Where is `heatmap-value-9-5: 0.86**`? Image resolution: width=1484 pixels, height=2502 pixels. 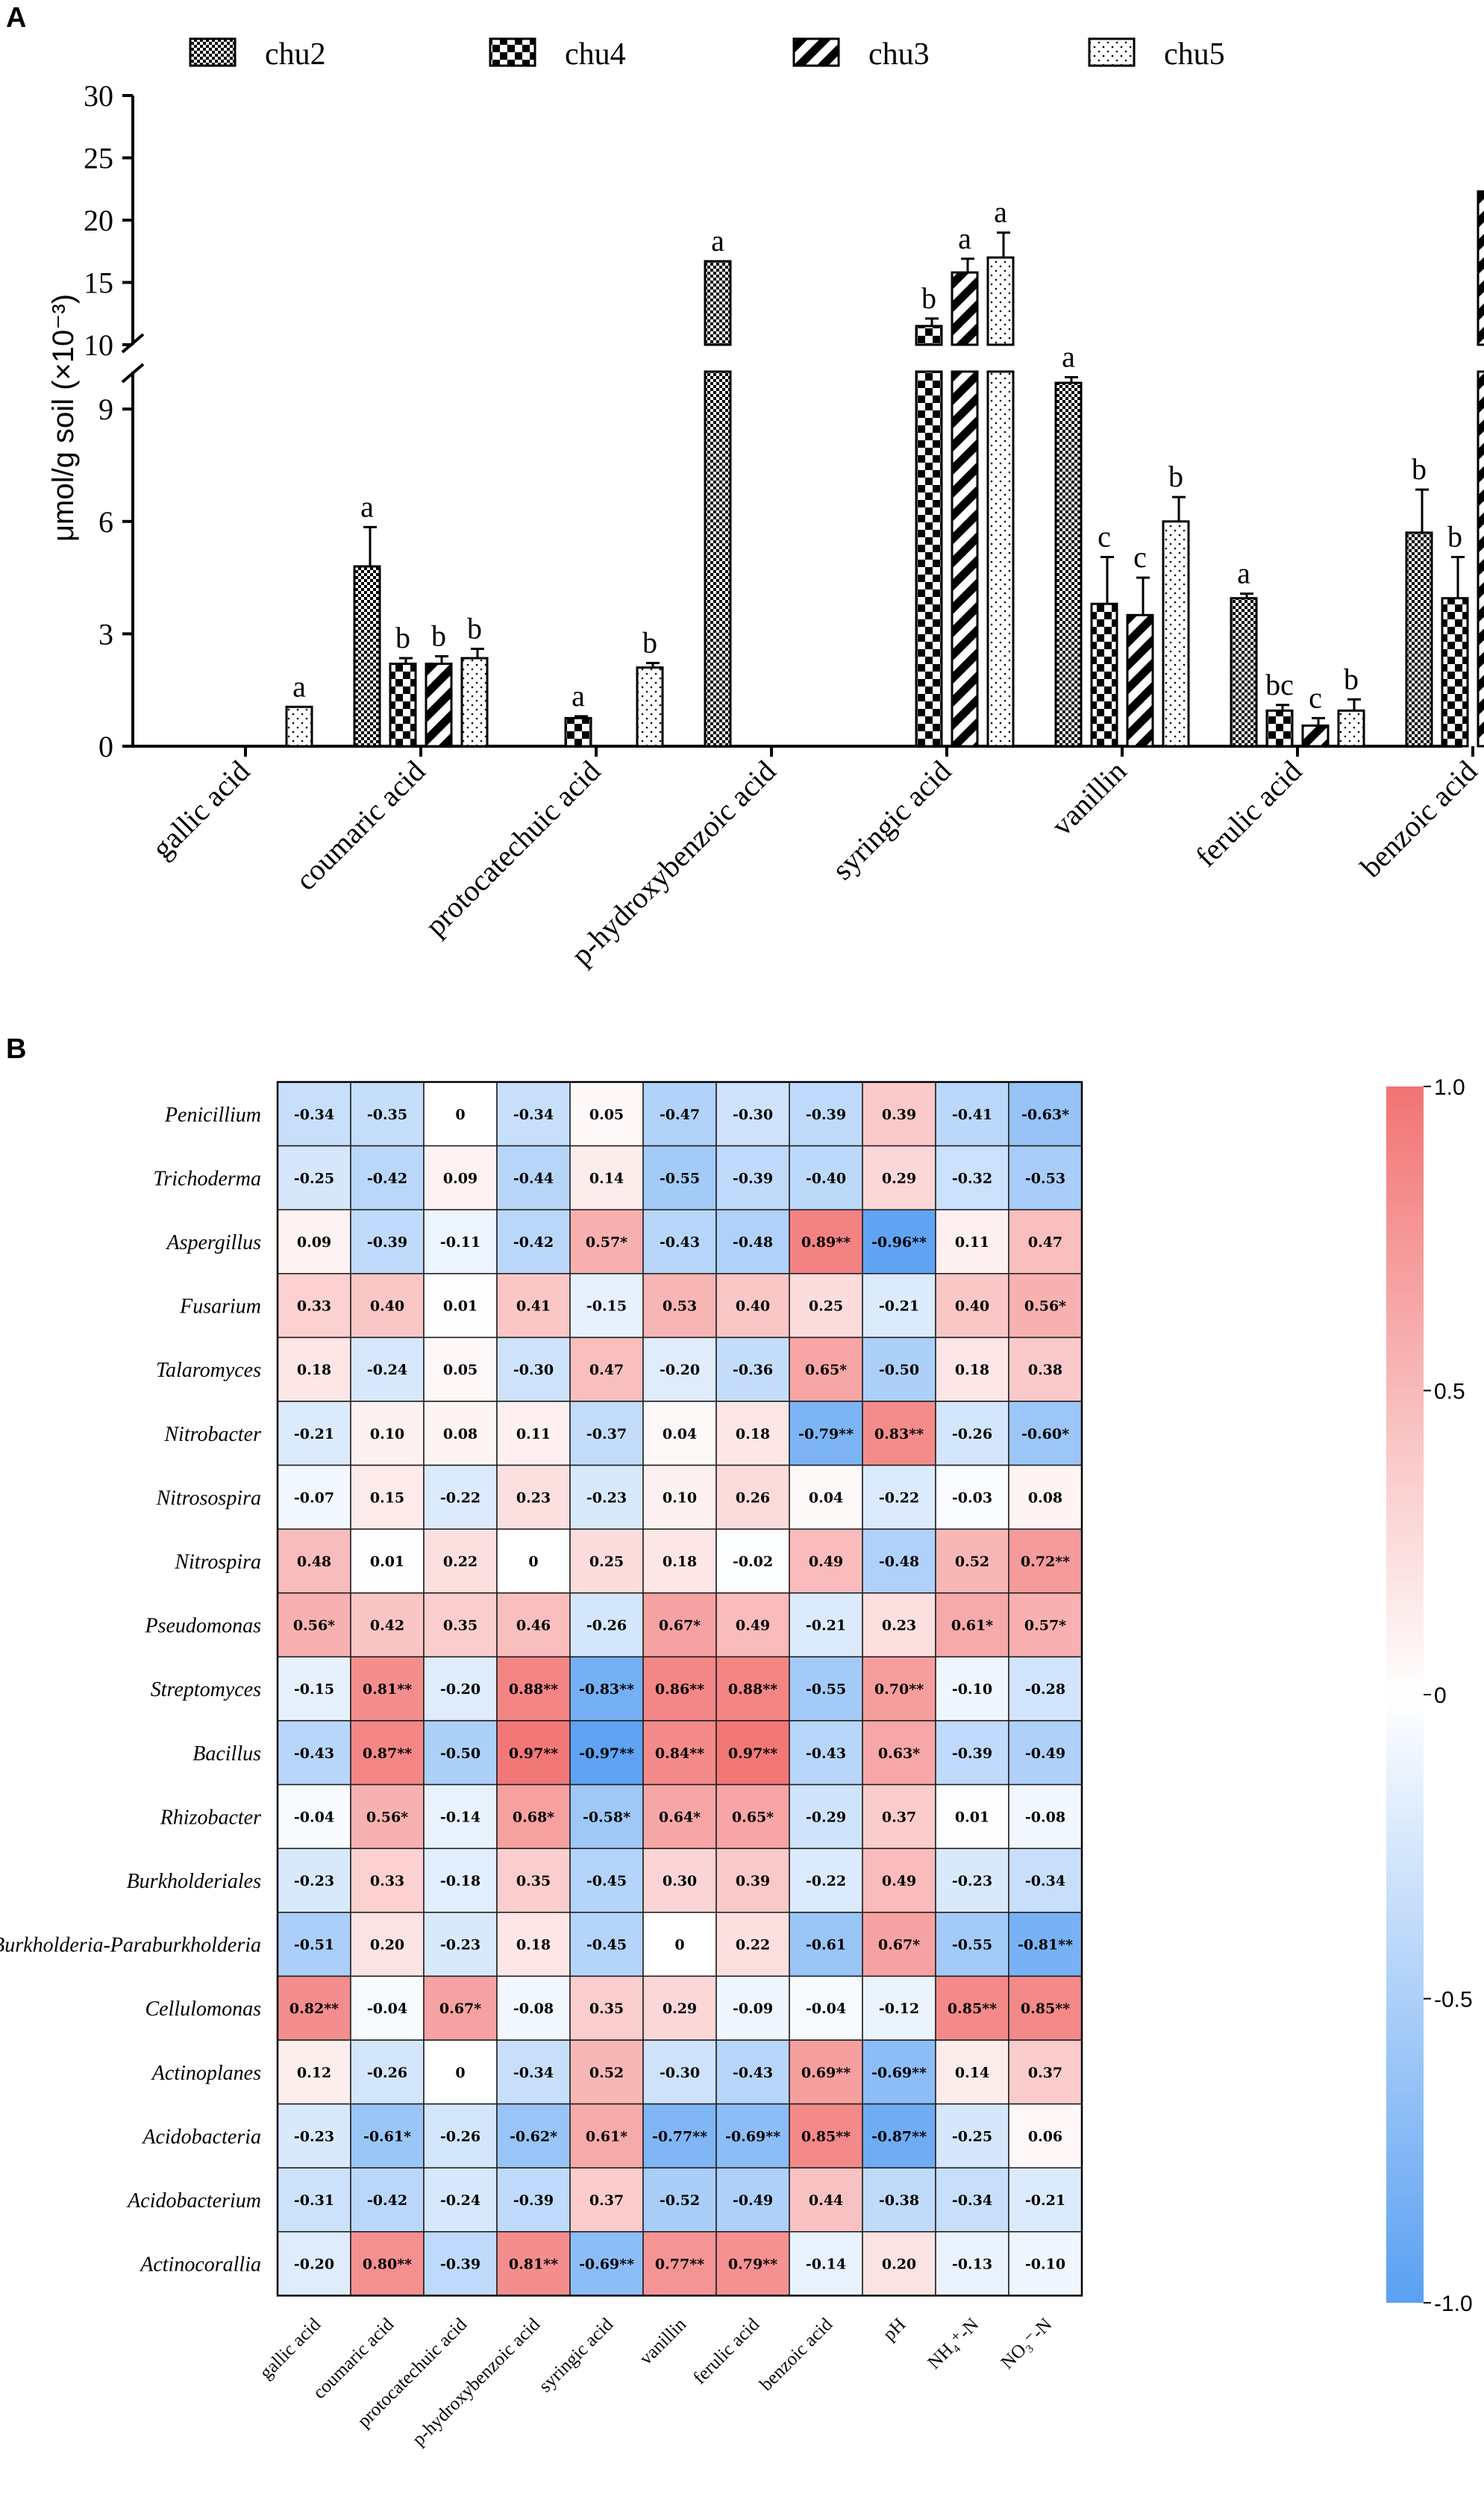
heatmap-value-9-5: 0.86** is located at coordinates (679, 1689).